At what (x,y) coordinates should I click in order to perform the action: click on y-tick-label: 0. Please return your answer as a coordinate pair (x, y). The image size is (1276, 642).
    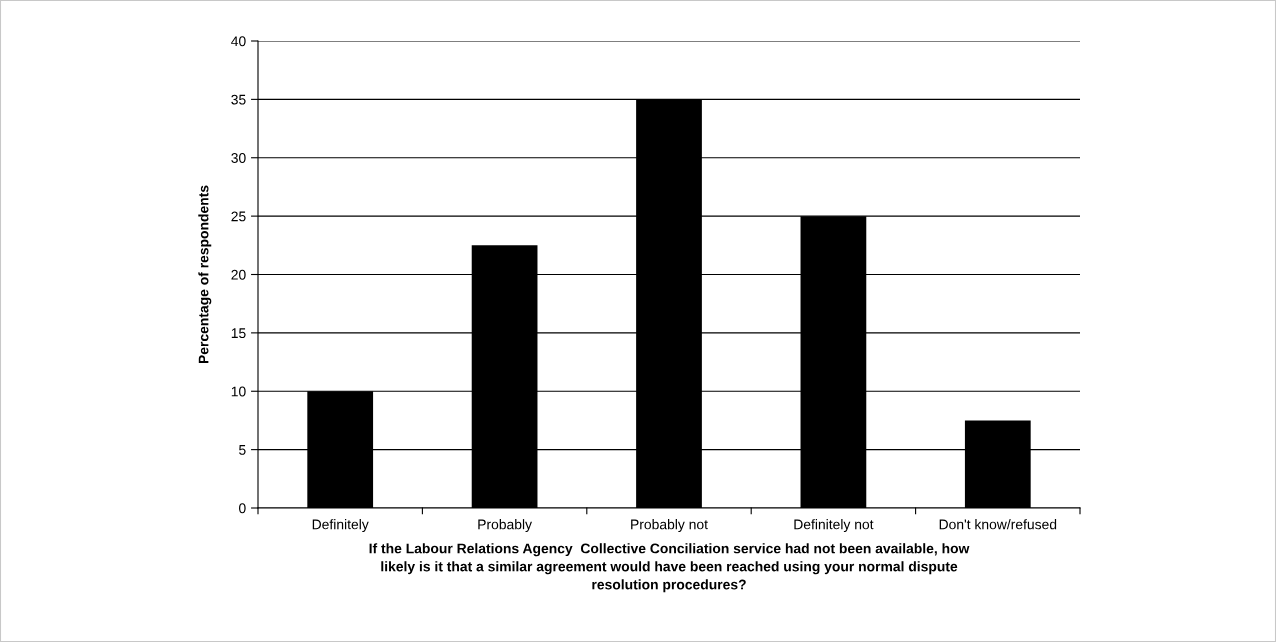
    Looking at the image, I should click on (242, 508).